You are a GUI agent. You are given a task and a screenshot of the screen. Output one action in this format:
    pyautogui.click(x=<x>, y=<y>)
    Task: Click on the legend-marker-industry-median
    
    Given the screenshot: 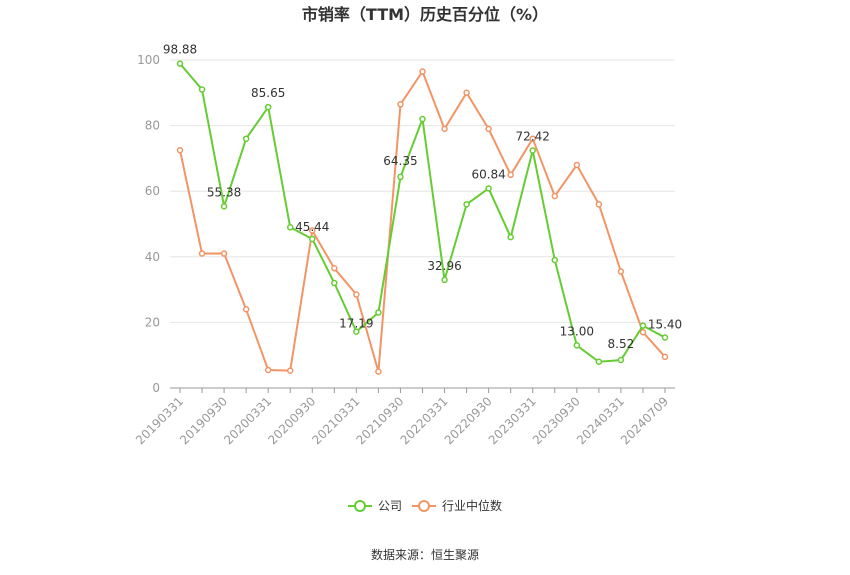 What is the action you would take?
    pyautogui.click(x=424, y=506)
    